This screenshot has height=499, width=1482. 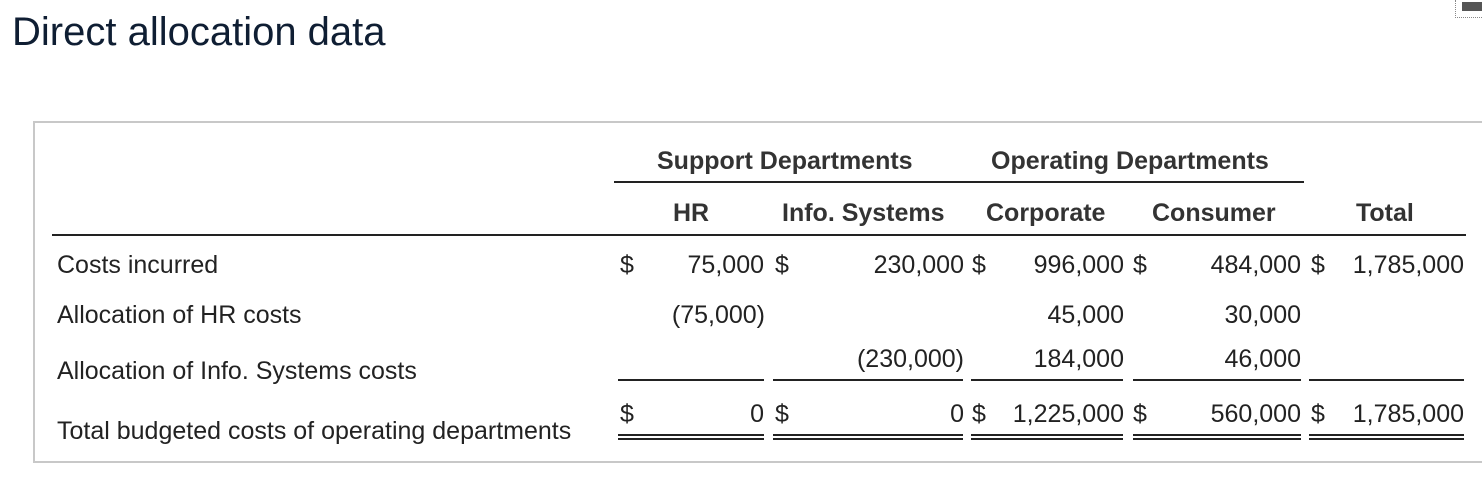 I want to click on header-rule, so click(x=759, y=235).